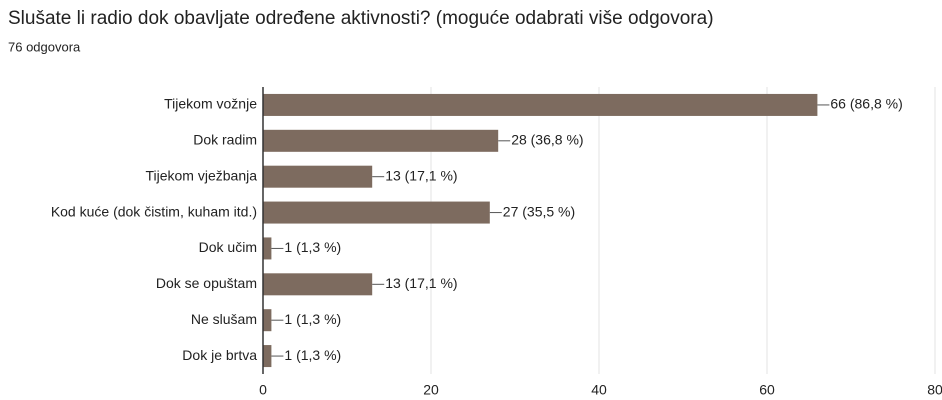 The width and height of the screenshot is (942, 400). What do you see at coordinates (228, 247) in the screenshot?
I see `y-tick-label: Dok učim` at bounding box center [228, 247].